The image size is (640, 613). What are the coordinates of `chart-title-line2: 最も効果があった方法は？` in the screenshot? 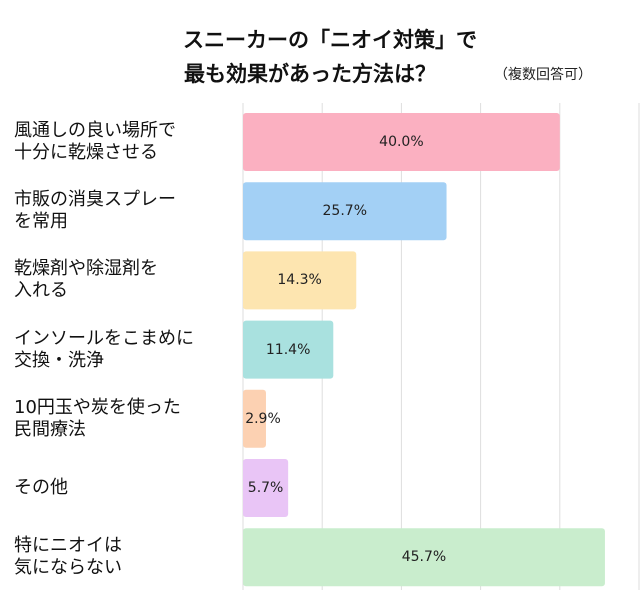 It's located at (310, 74).